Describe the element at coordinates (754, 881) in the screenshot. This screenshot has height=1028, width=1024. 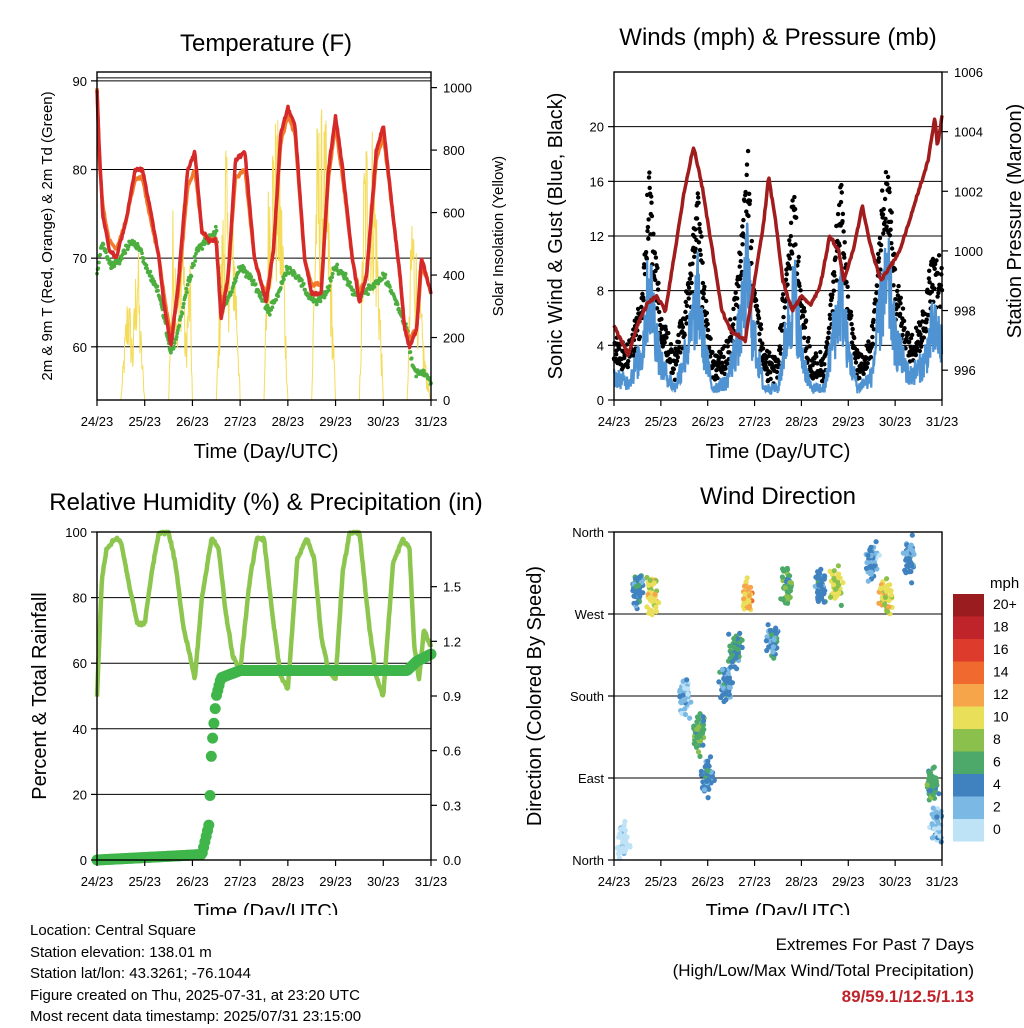
I see `x-tick-label: 27/23` at that location.